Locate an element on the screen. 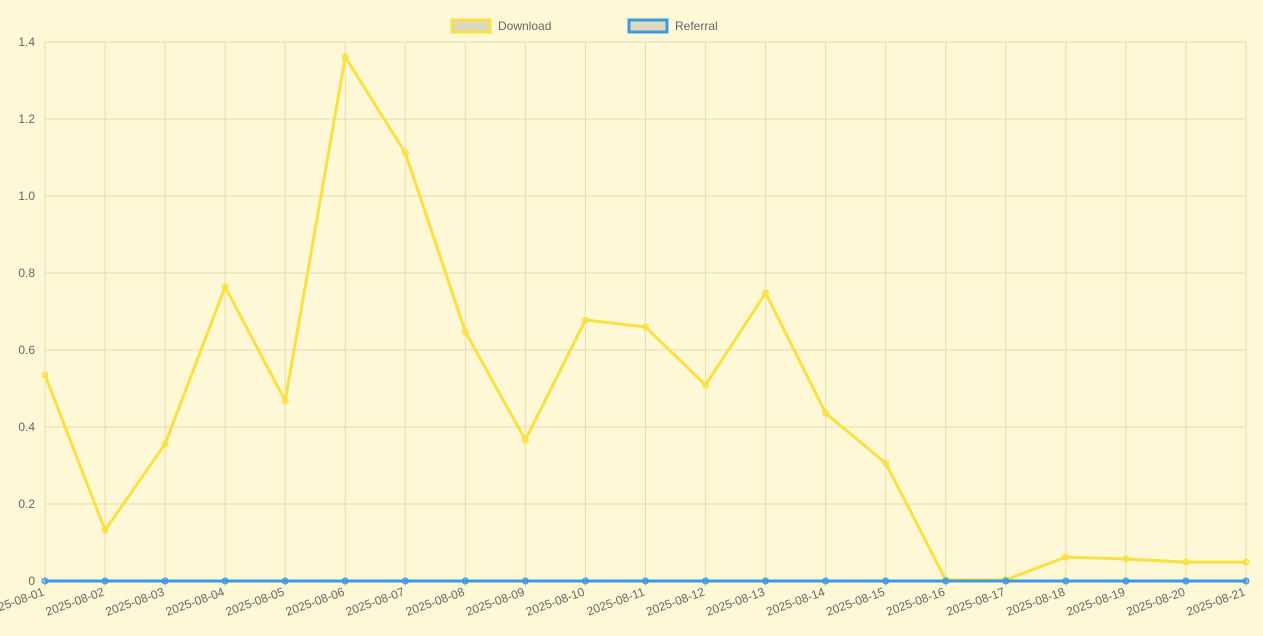 The width and height of the screenshot is (1263, 636). y-tick-label: 1.2 is located at coordinates (26, 119).